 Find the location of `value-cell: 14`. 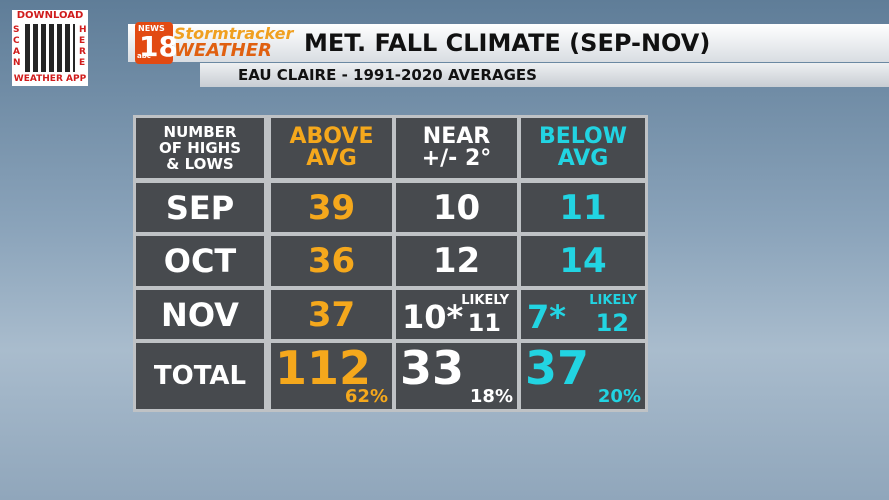

value-cell: 14 is located at coordinates (583, 261).